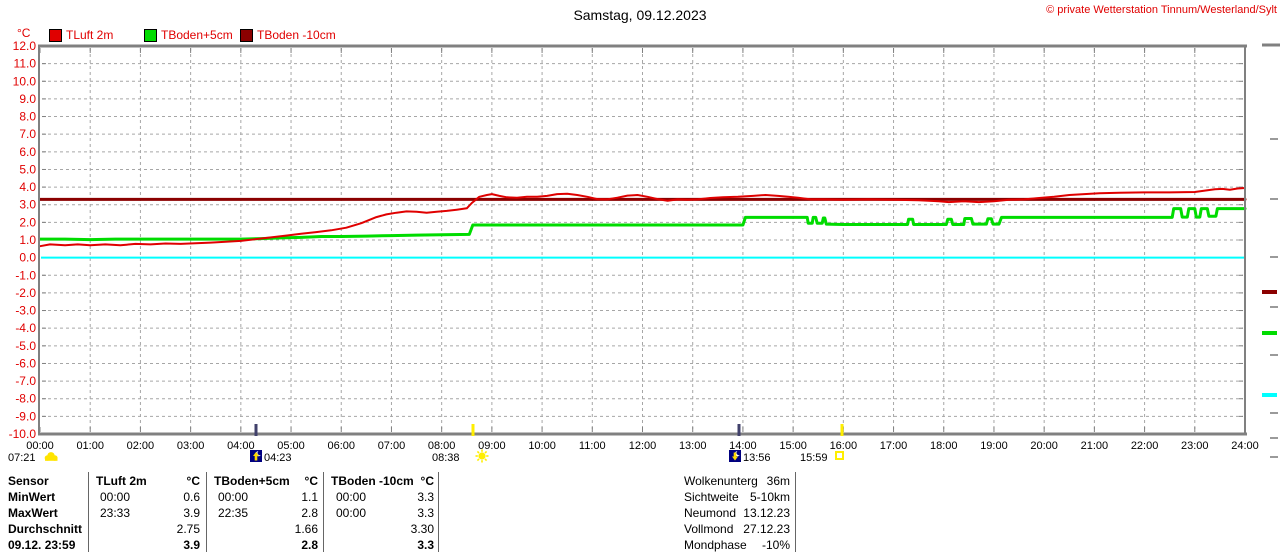  I want to click on stats-current-value: 3.3, so click(425, 545).